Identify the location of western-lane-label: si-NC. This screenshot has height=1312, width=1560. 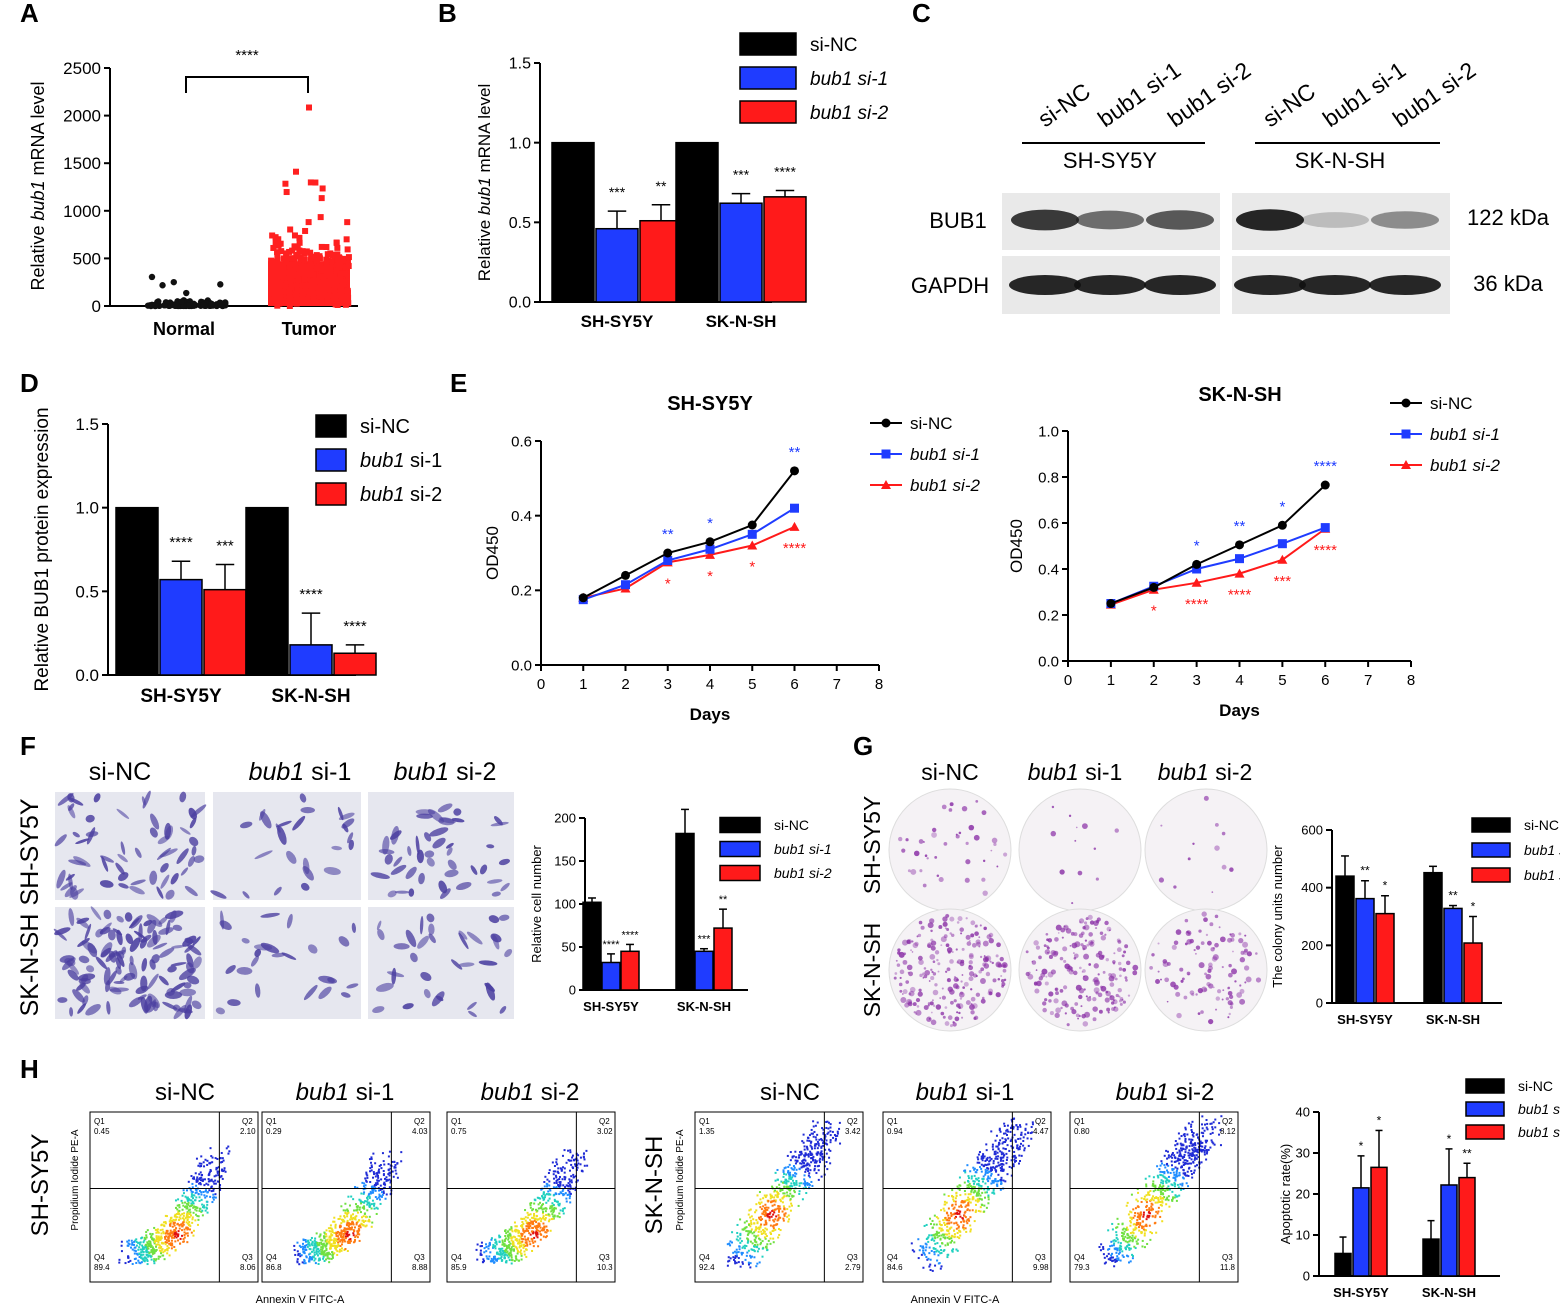
(1064, 105).